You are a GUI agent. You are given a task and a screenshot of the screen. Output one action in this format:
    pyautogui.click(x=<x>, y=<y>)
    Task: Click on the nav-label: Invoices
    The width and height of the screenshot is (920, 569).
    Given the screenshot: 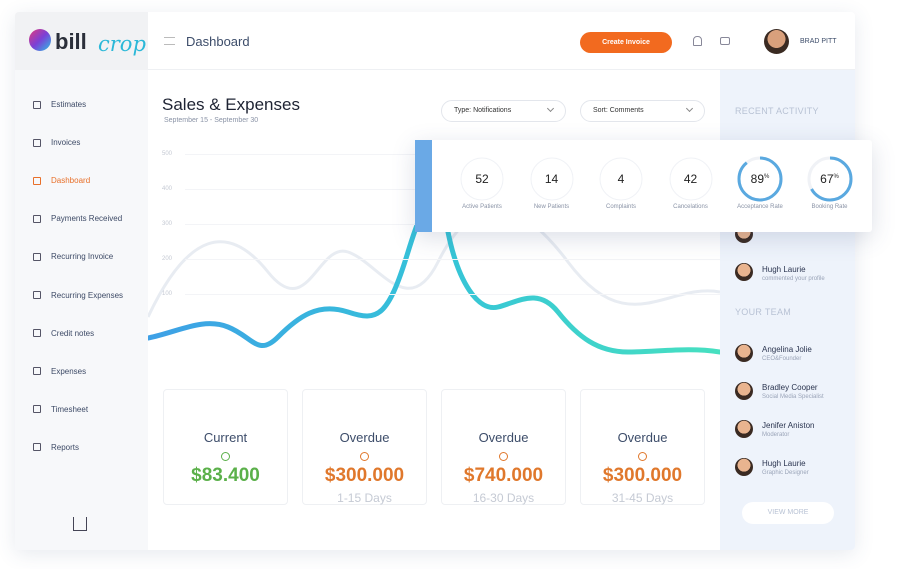 What is the action you would take?
    pyautogui.click(x=66, y=143)
    